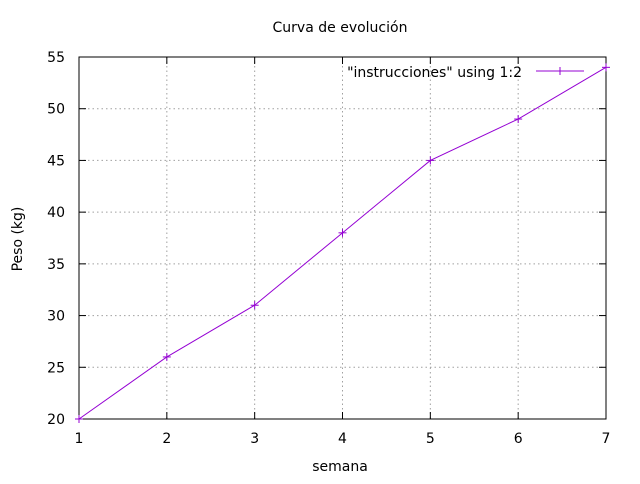  What do you see at coordinates (434, 73) in the screenshot?
I see `legend-label: "instrucciones" using 1:2` at bounding box center [434, 73].